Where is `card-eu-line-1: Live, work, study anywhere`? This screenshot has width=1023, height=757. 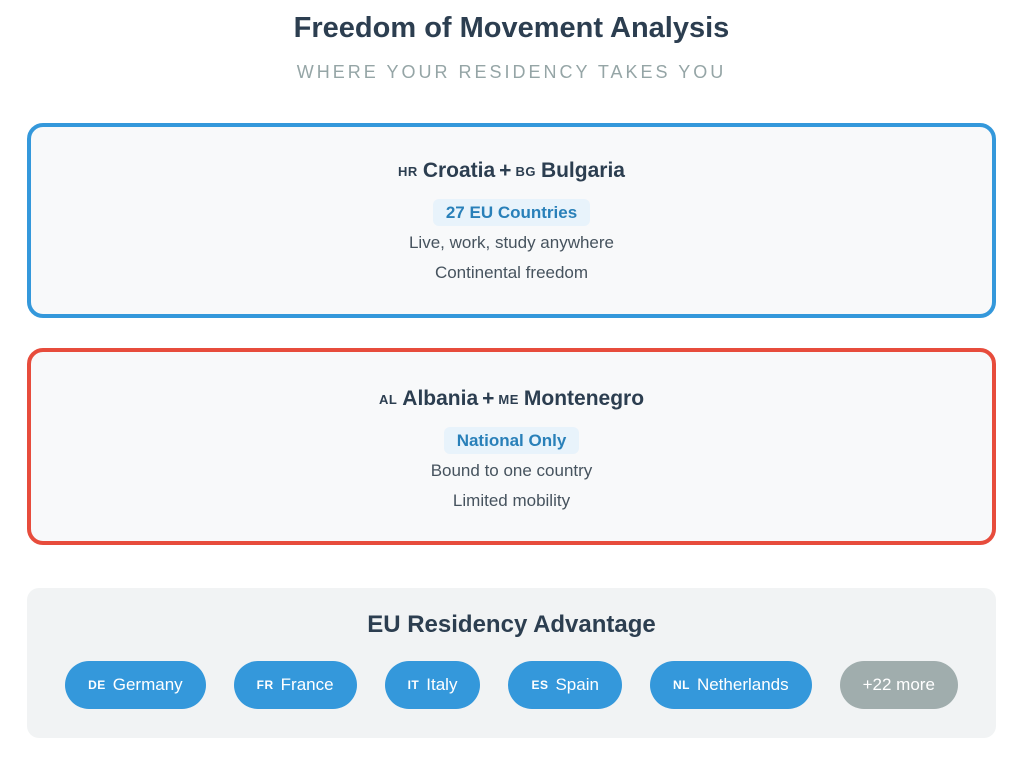 card-eu-line-1: Live, work, study anywhere is located at coordinates (511, 242).